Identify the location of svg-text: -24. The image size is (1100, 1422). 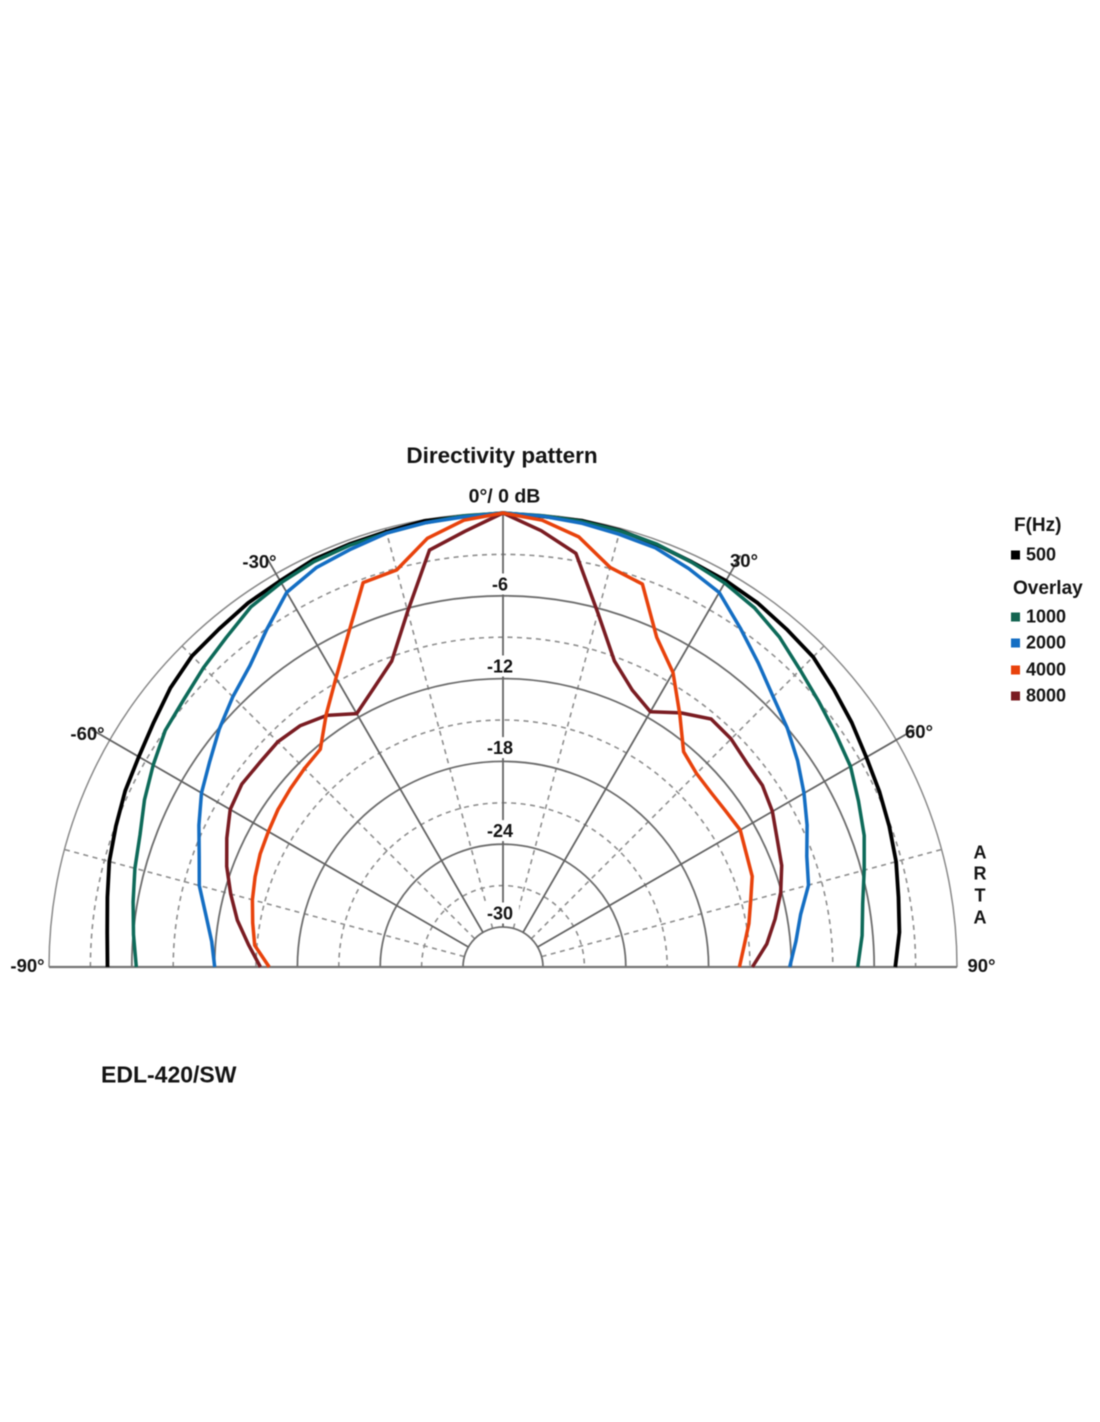
(500, 831).